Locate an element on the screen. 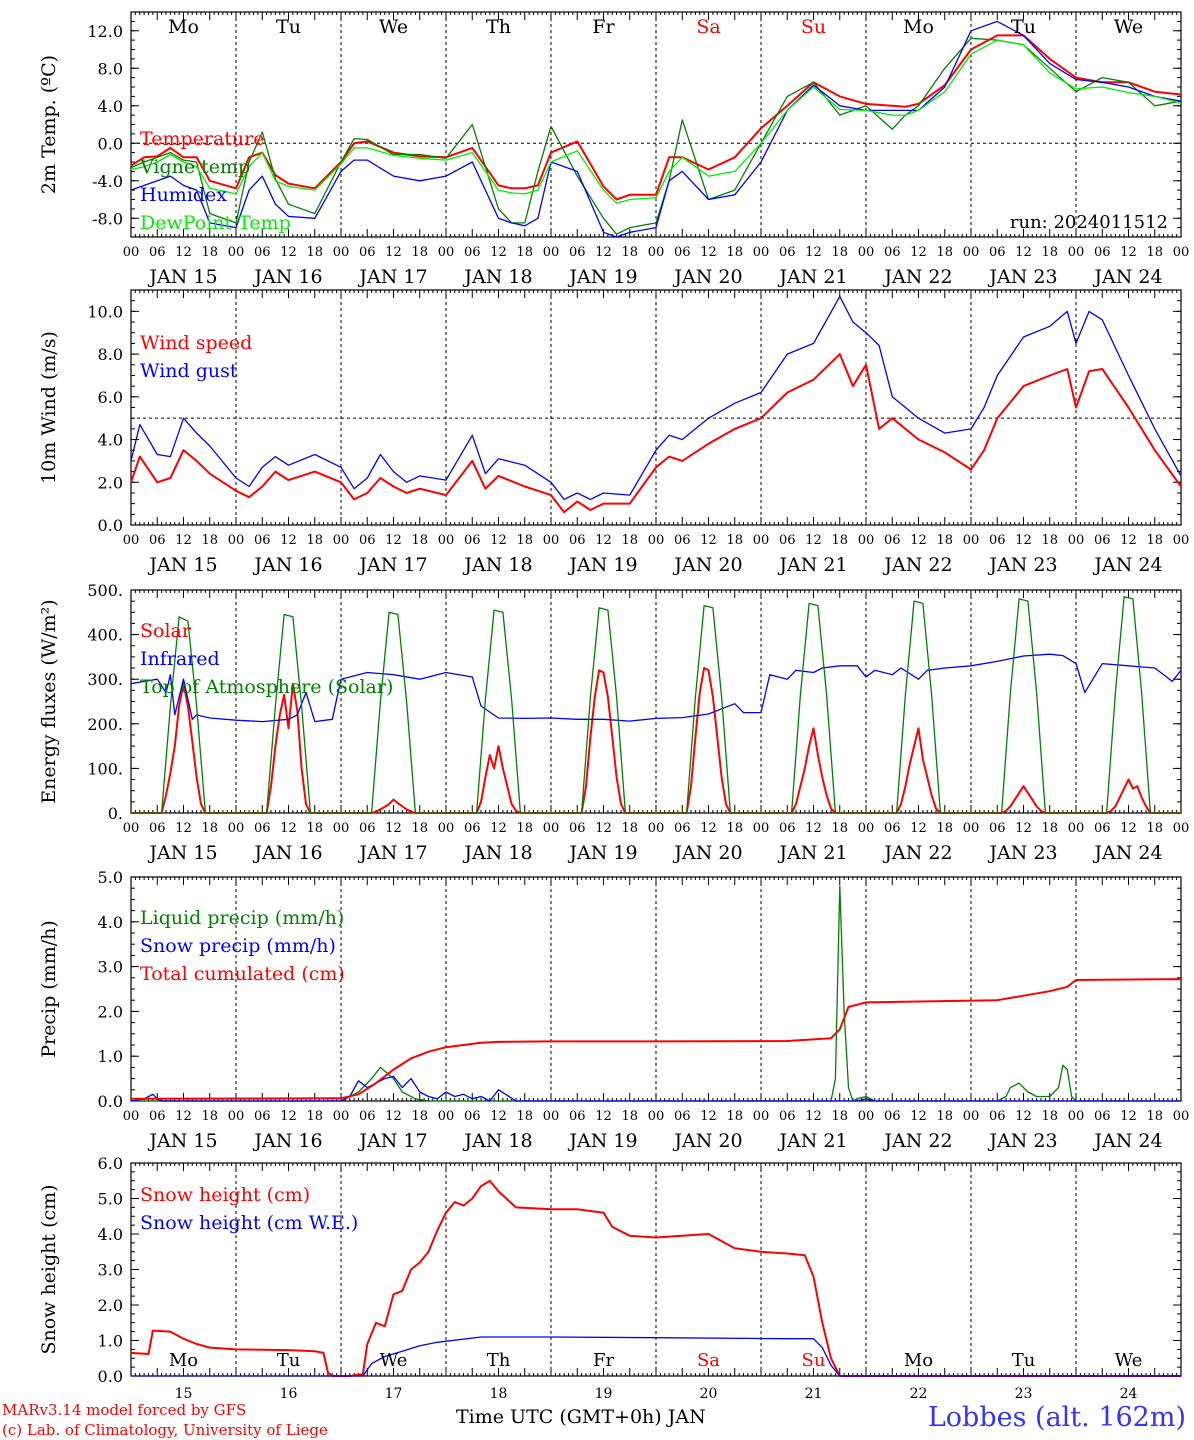  weekday-label: We is located at coordinates (1128, 27).